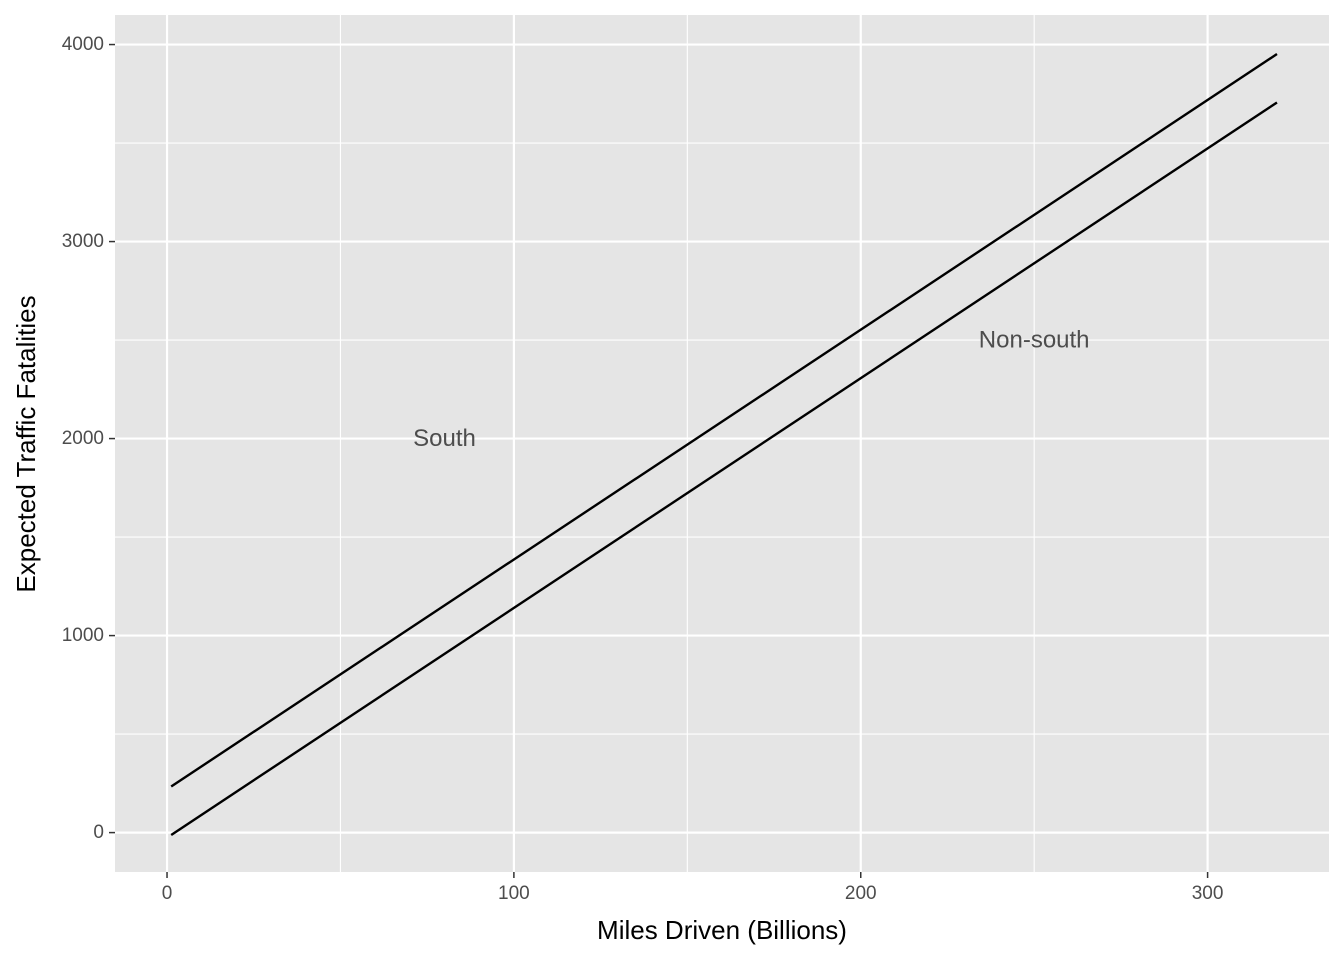 This screenshot has height=960, width=1344. What do you see at coordinates (83, 241) in the screenshot?
I see `y-tick-label: 3000` at bounding box center [83, 241].